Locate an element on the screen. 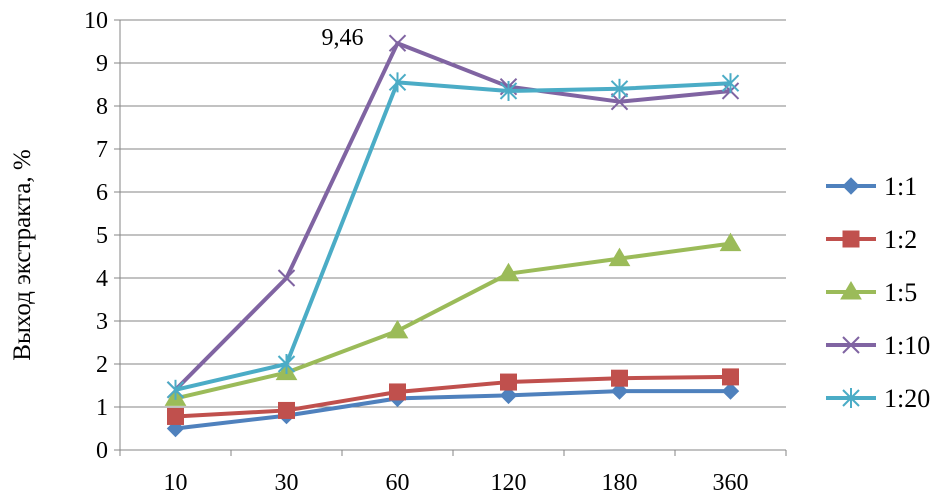 Image resolution: width=949 pixels, height=499 pixels. y-tick-label: 7 is located at coordinates (102, 150).